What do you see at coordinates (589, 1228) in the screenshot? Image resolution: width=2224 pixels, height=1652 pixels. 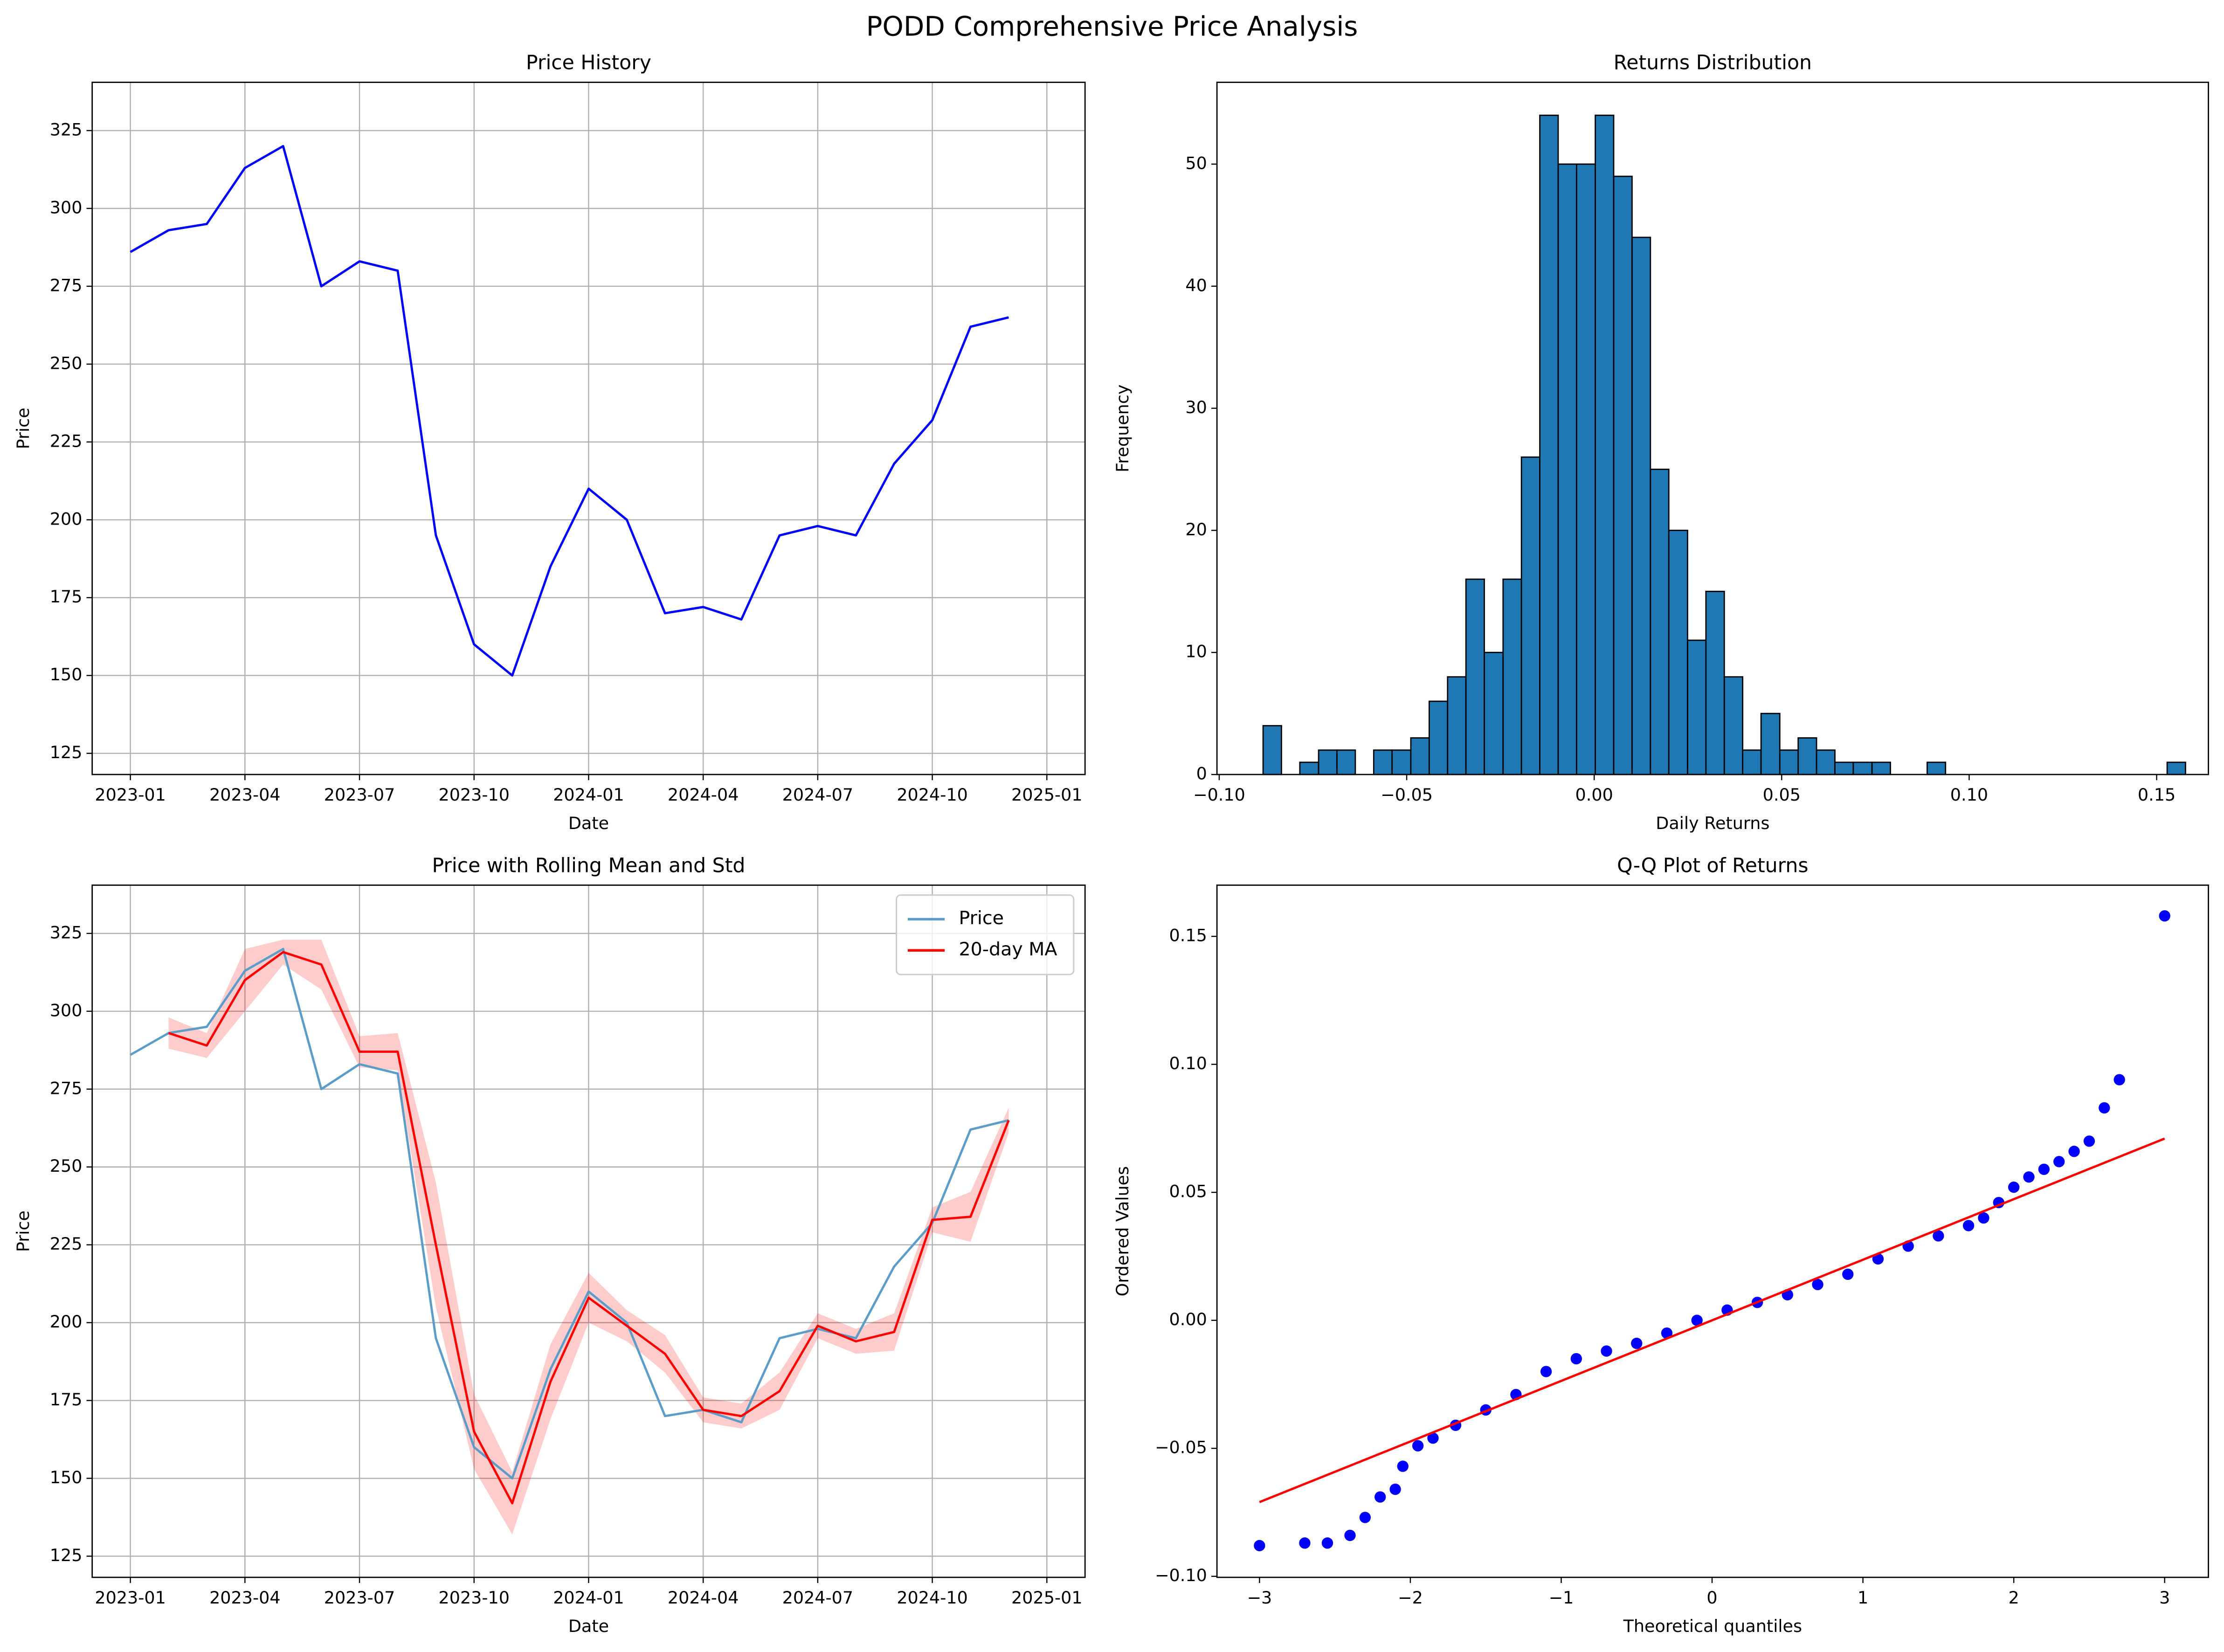 I see `line` at bounding box center [589, 1228].